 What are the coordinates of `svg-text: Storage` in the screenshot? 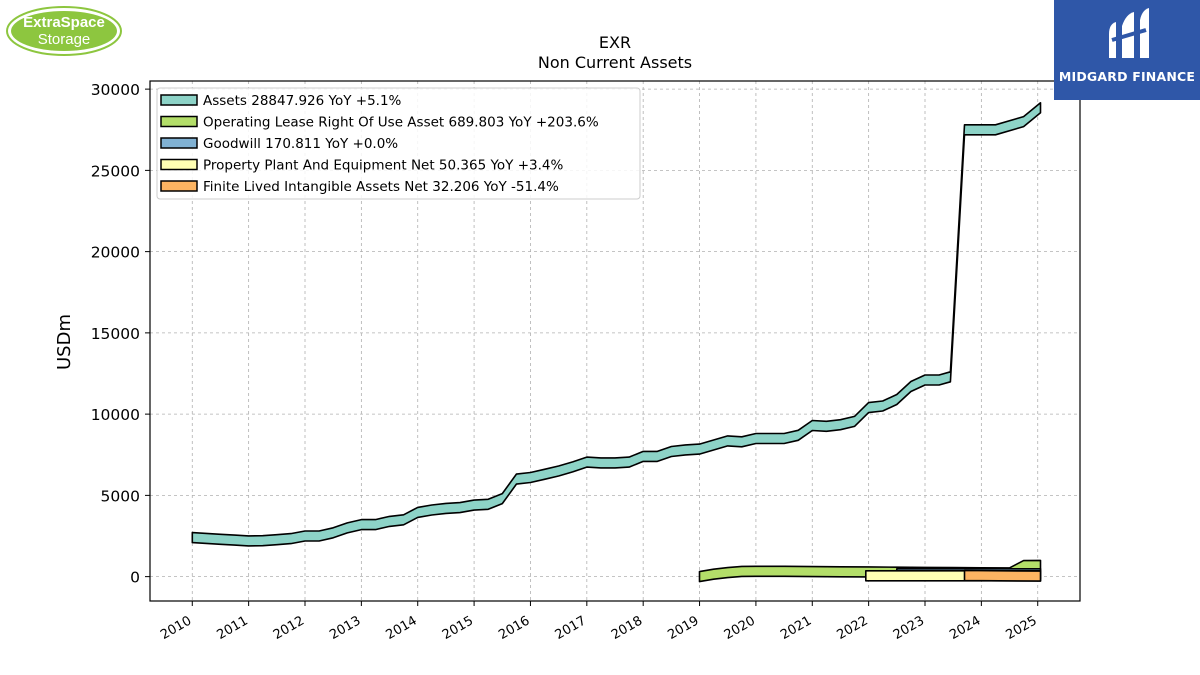 It's located at (64, 39).